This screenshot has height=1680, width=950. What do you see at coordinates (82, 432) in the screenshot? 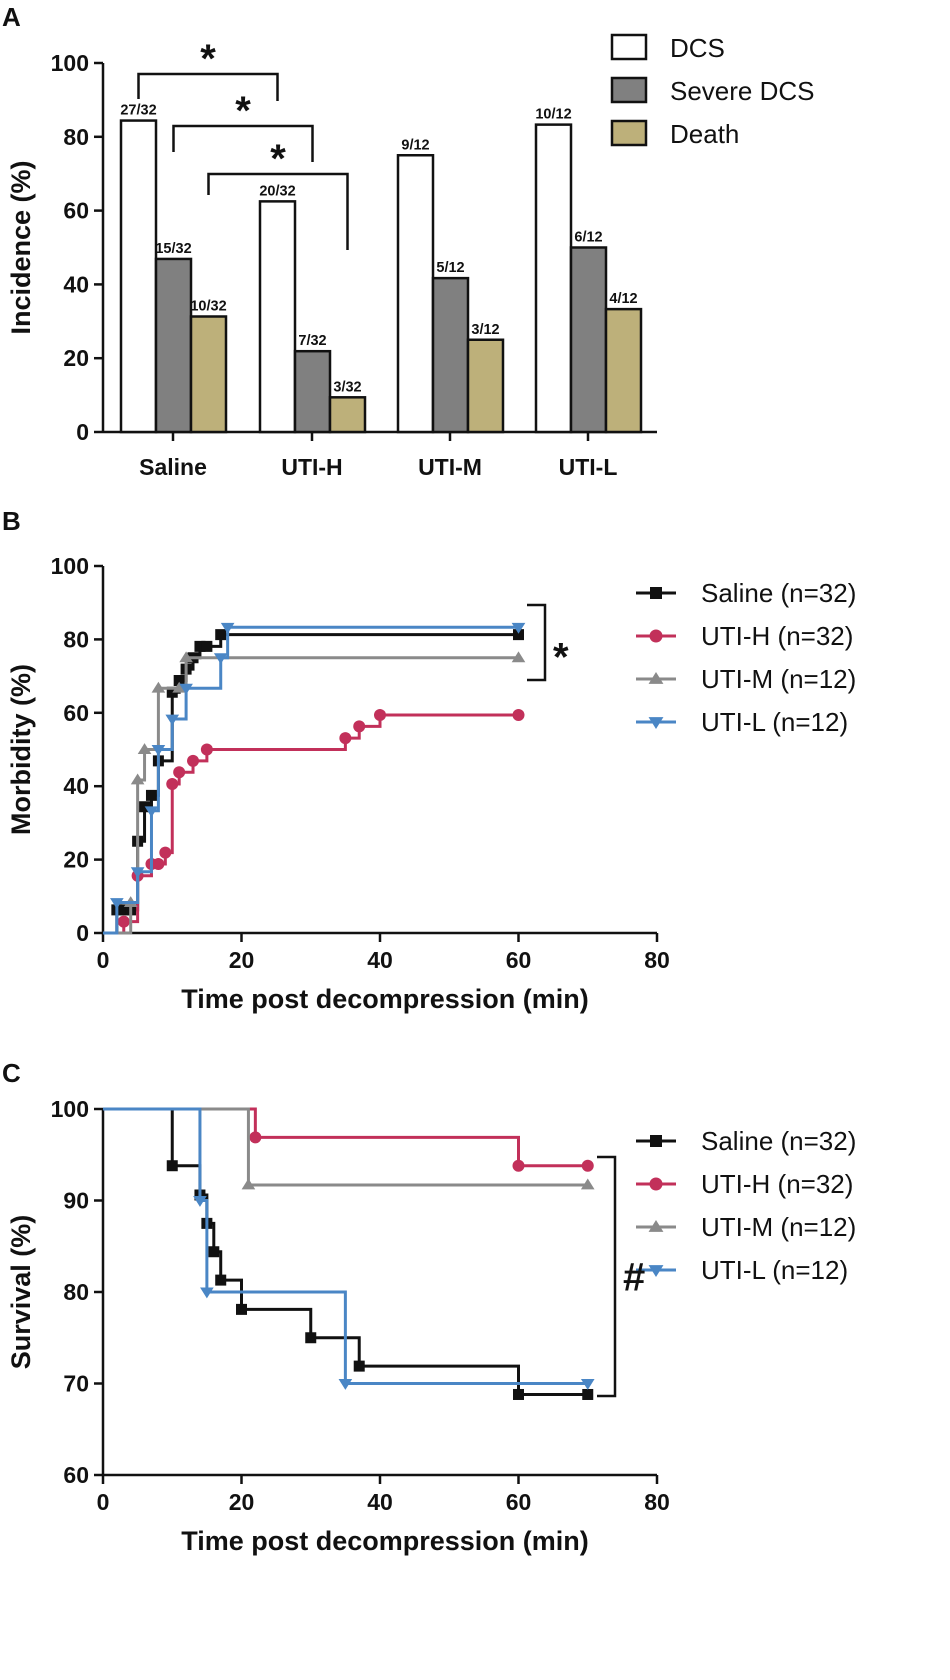
I see `y-tick-label: 0` at bounding box center [82, 432].